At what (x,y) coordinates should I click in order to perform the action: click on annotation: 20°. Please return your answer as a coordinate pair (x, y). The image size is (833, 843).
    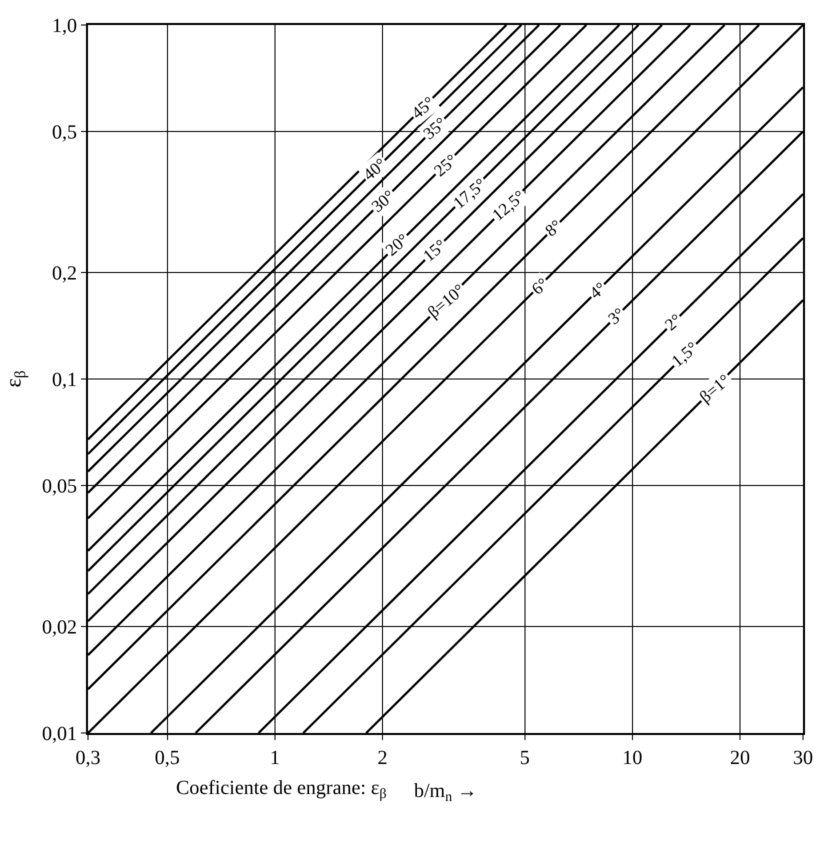
    Looking at the image, I should click on (397, 245).